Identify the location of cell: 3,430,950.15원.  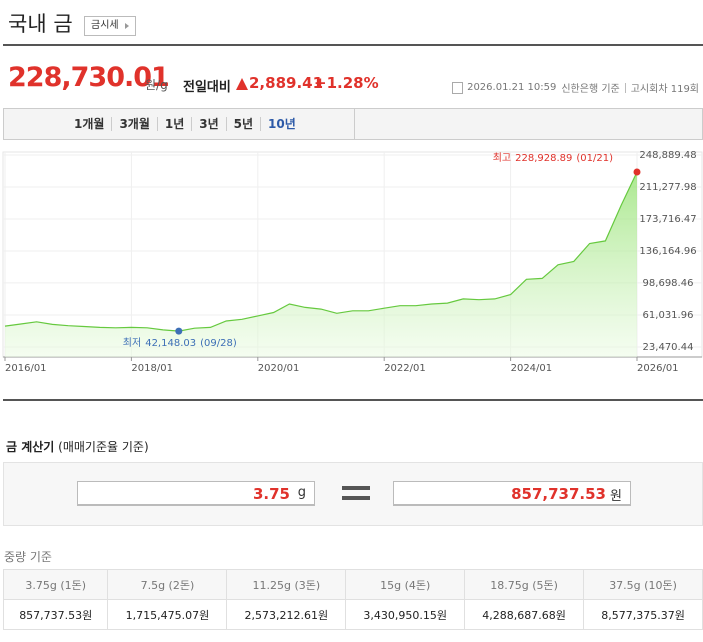
(405, 614).